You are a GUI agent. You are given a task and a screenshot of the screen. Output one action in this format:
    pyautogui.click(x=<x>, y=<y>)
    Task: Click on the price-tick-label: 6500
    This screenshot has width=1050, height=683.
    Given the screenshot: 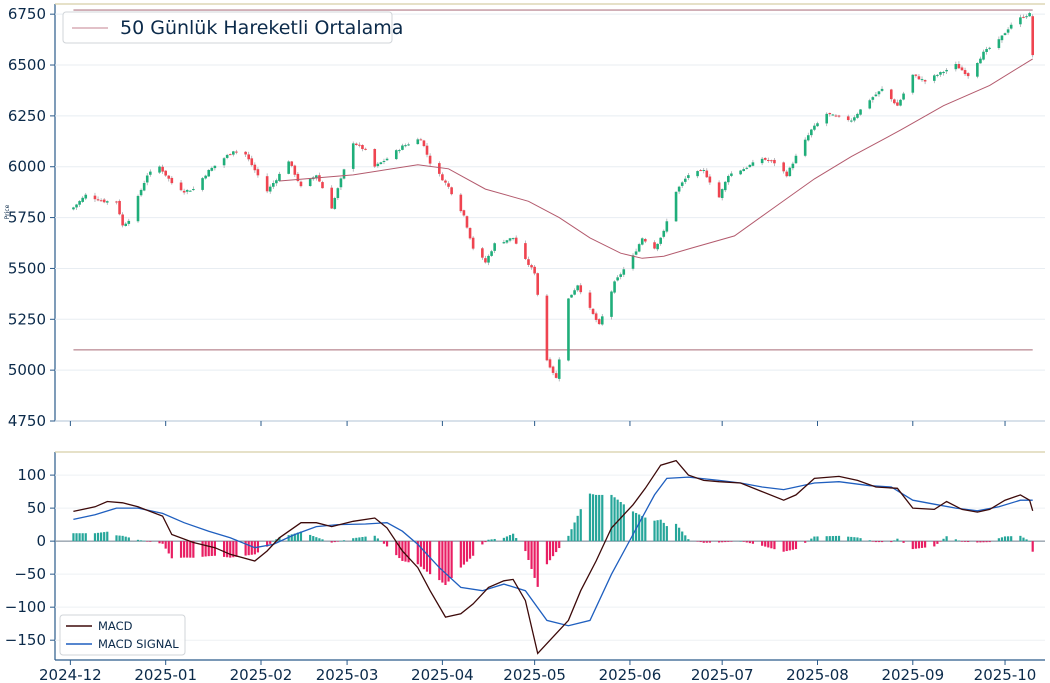 What is the action you would take?
    pyautogui.click(x=27, y=65)
    